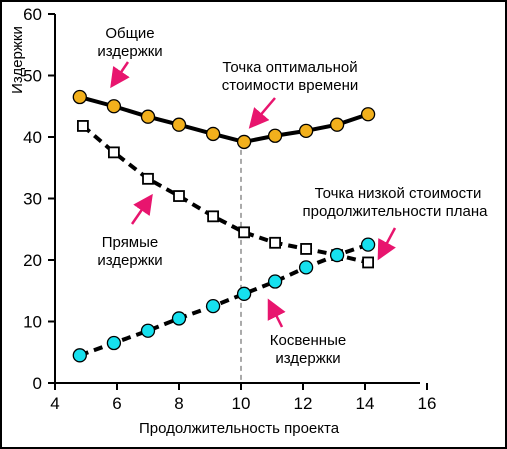 The width and height of the screenshot is (507, 449). What do you see at coordinates (396, 211) in the screenshot?
I see `annotation-lowcost-line2: продолжительности плана` at bounding box center [396, 211].